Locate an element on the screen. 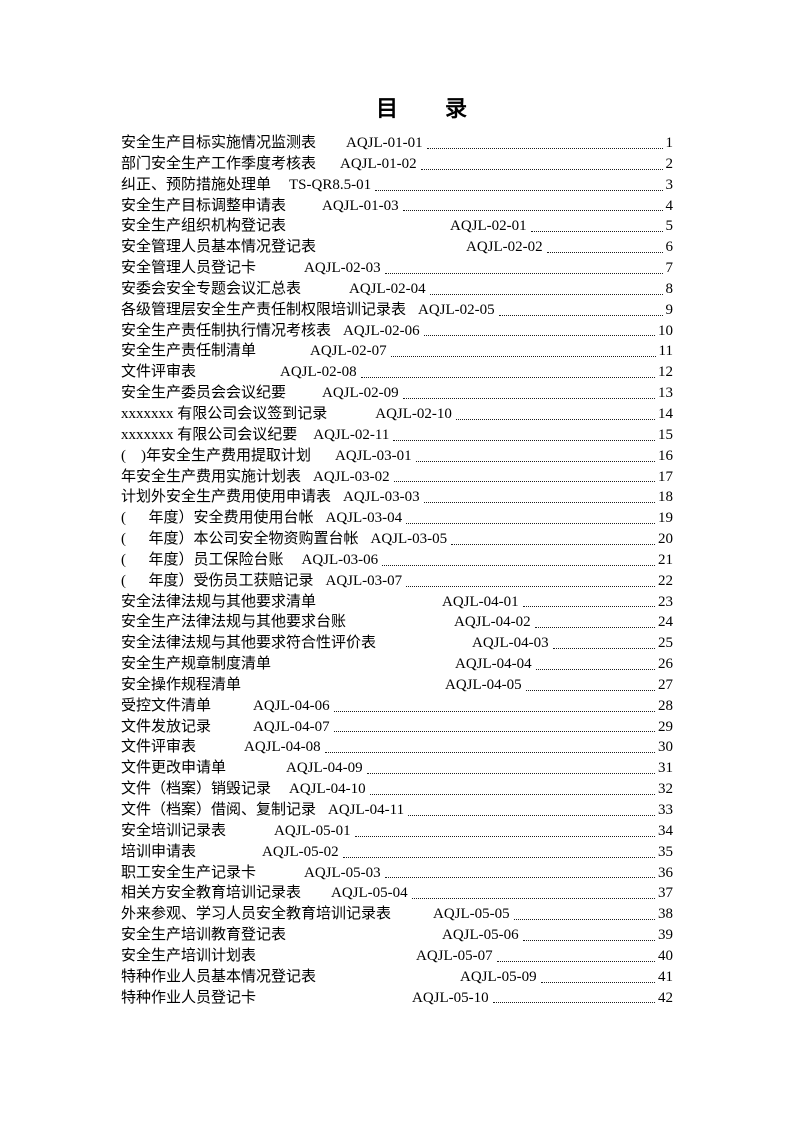 This screenshot has height=1122, width=793. toc-entry: 安全培训记录表 AQJL-05-01 34 is located at coordinates (397, 831).